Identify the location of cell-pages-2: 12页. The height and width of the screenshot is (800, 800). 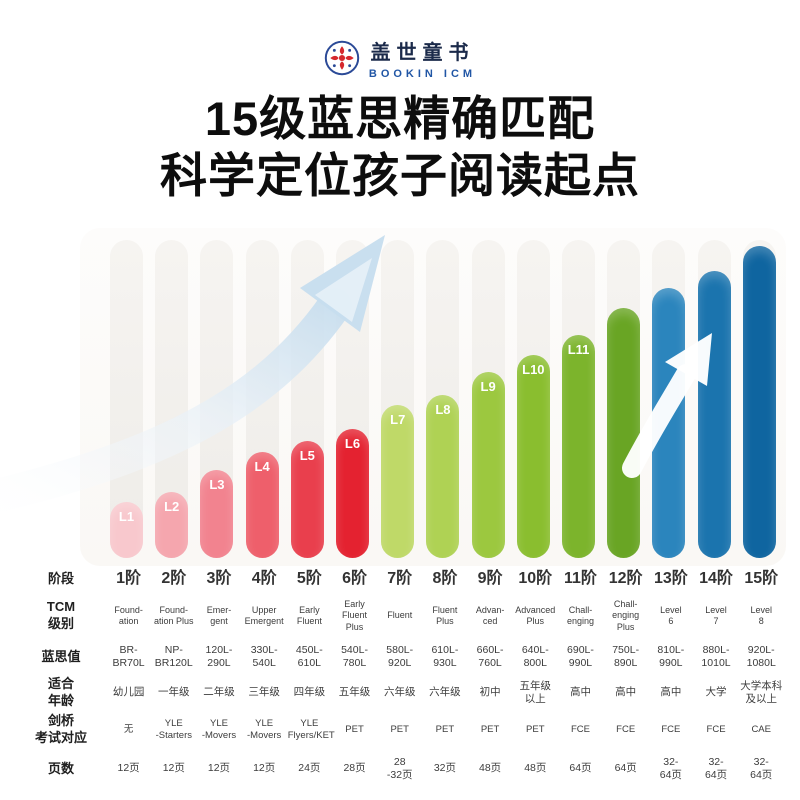
(173, 768).